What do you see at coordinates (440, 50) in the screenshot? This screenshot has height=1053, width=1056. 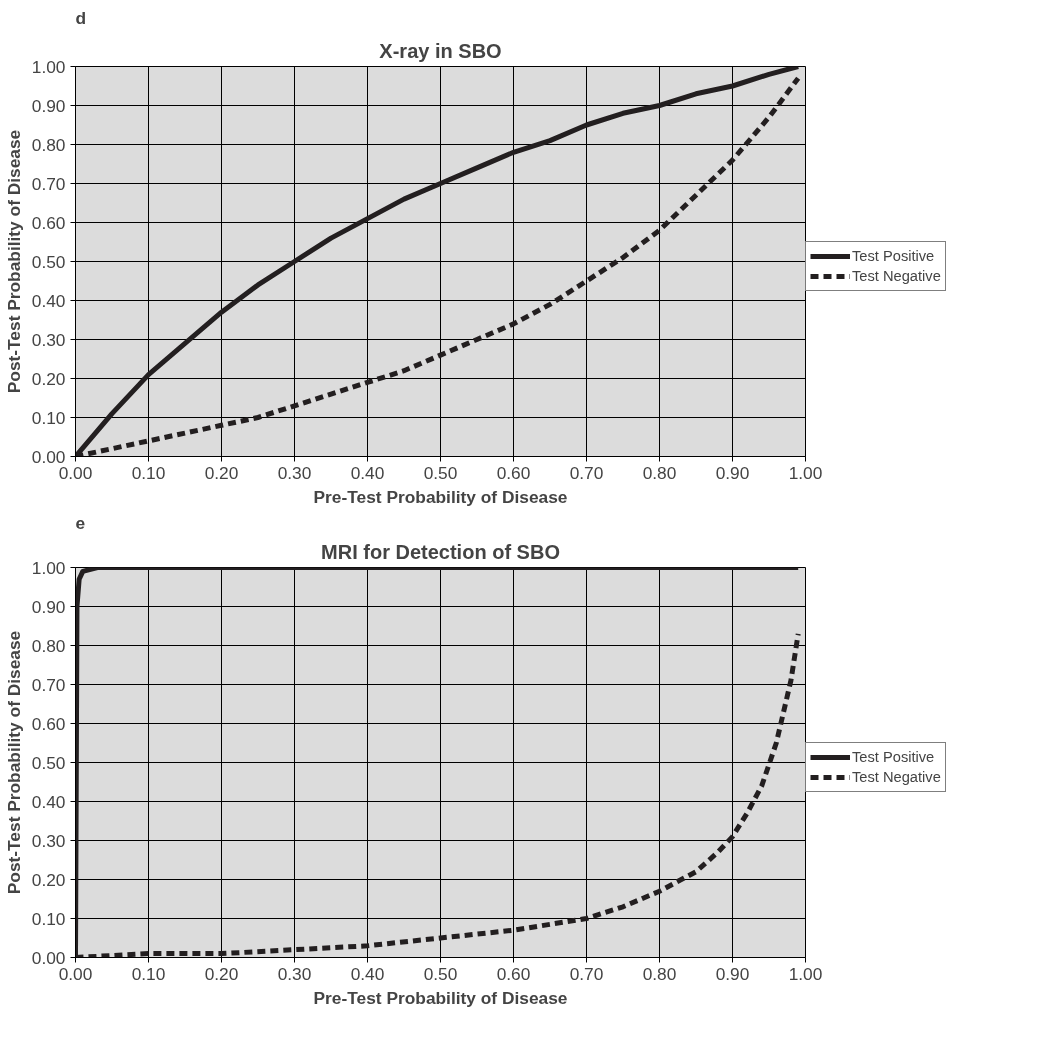 I see `chart-title: X-ray in SBO` at bounding box center [440, 50].